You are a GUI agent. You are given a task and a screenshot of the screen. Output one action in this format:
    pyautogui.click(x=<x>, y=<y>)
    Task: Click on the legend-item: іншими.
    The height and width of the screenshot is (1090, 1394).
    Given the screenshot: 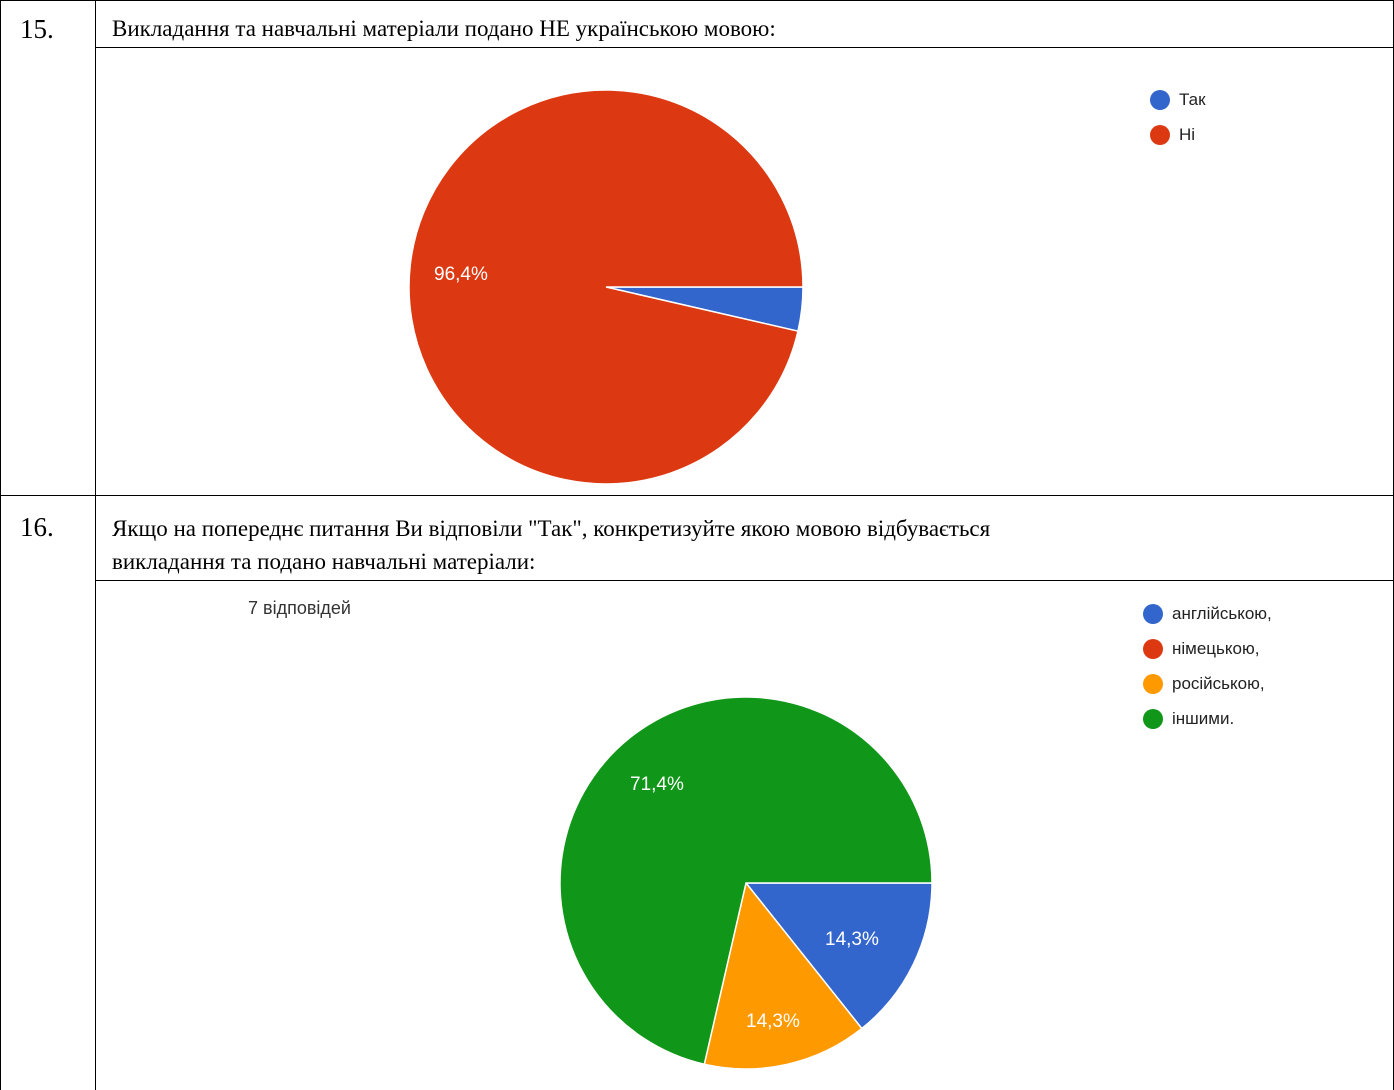 What is the action you would take?
    pyautogui.click(x=1207, y=718)
    